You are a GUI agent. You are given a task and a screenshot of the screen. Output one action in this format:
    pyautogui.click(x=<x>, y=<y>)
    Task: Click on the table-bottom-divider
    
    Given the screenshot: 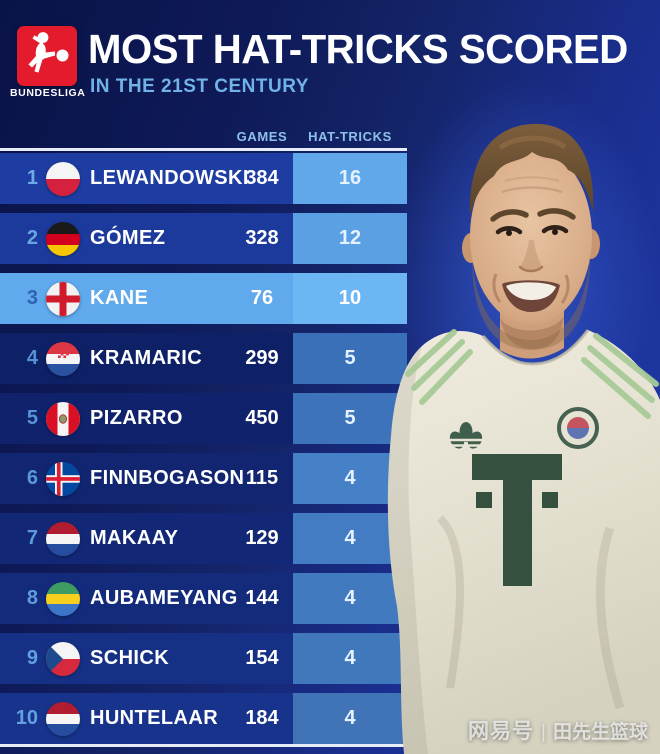 What is the action you would take?
    pyautogui.click(x=203, y=745)
    